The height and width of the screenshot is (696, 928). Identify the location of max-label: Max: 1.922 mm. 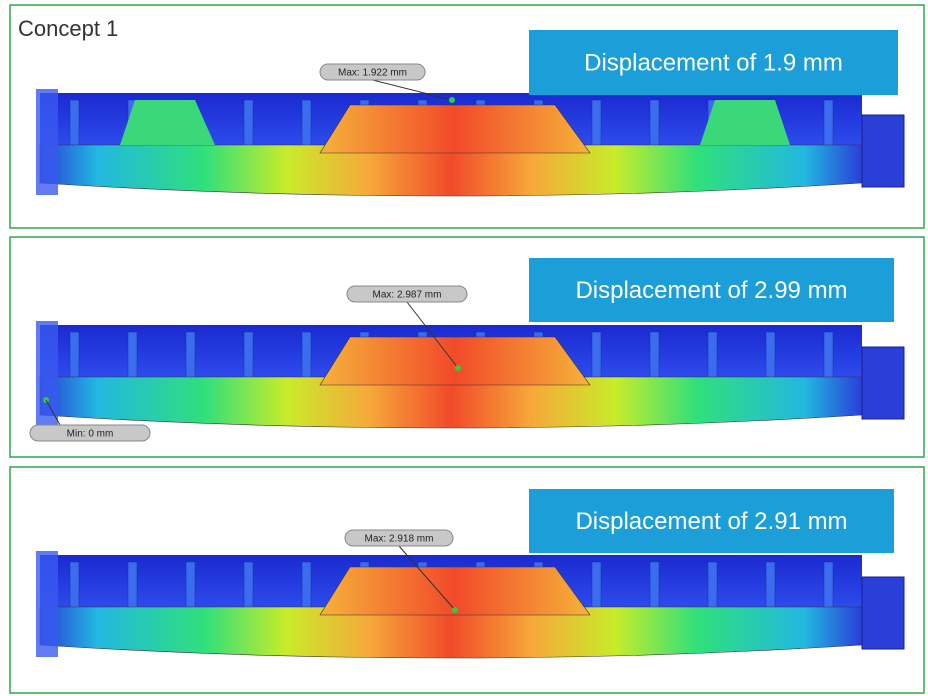
(372, 73).